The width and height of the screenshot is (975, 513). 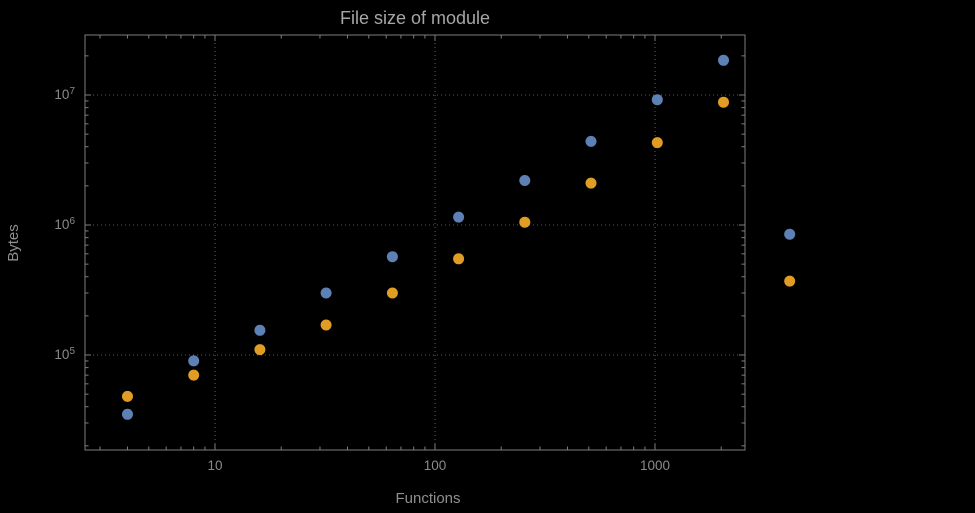 I want to click on chart-title: File size of module, so click(x=415, y=18).